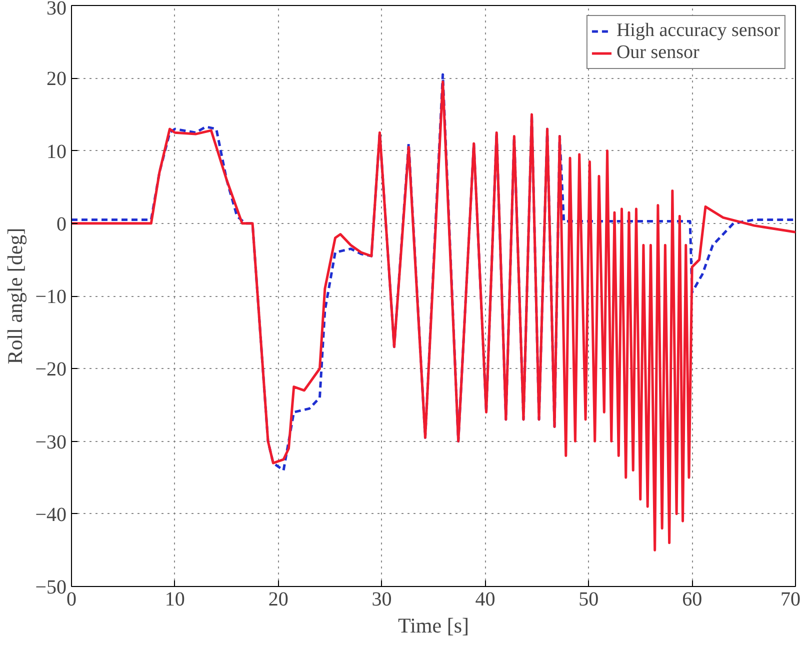  Describe the element at coordinates (50, 442) in the screenshot. I see `y-tick-label: −30` at that location.